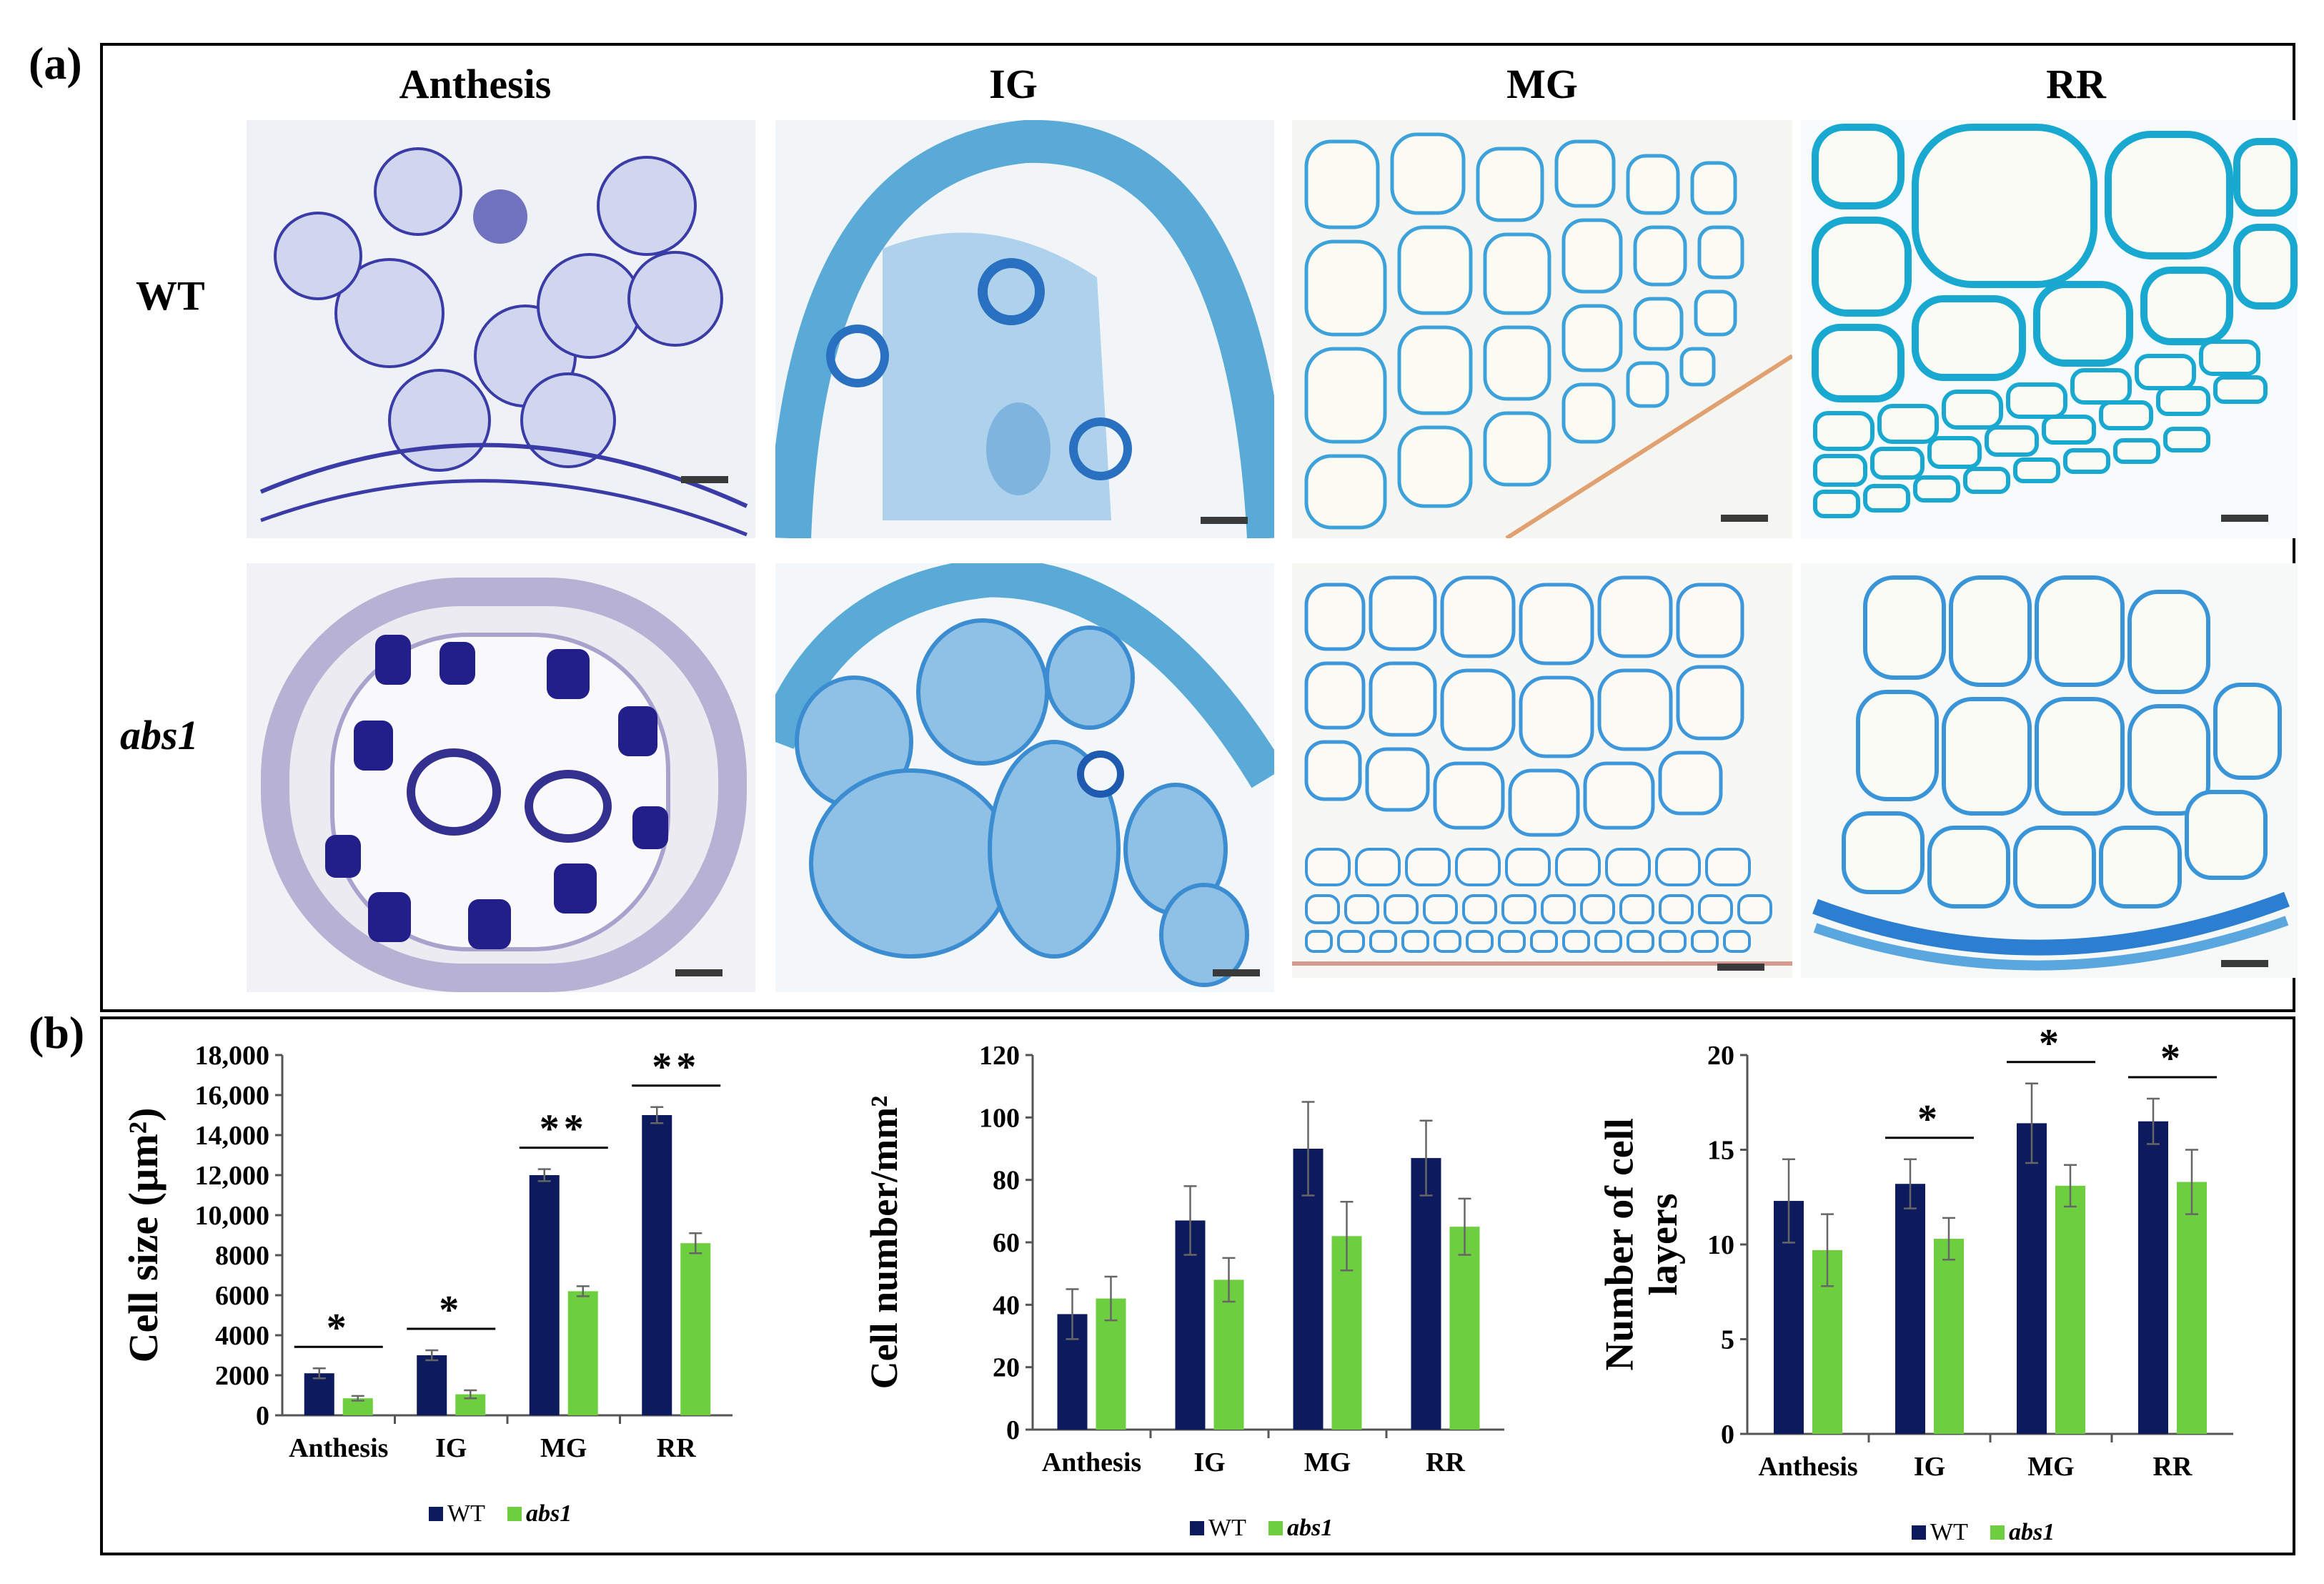  What do you see at coordinates (2076, 84) in the screenshot?
I see `column-header-rr: RR` at bounding box center [2076, 84].